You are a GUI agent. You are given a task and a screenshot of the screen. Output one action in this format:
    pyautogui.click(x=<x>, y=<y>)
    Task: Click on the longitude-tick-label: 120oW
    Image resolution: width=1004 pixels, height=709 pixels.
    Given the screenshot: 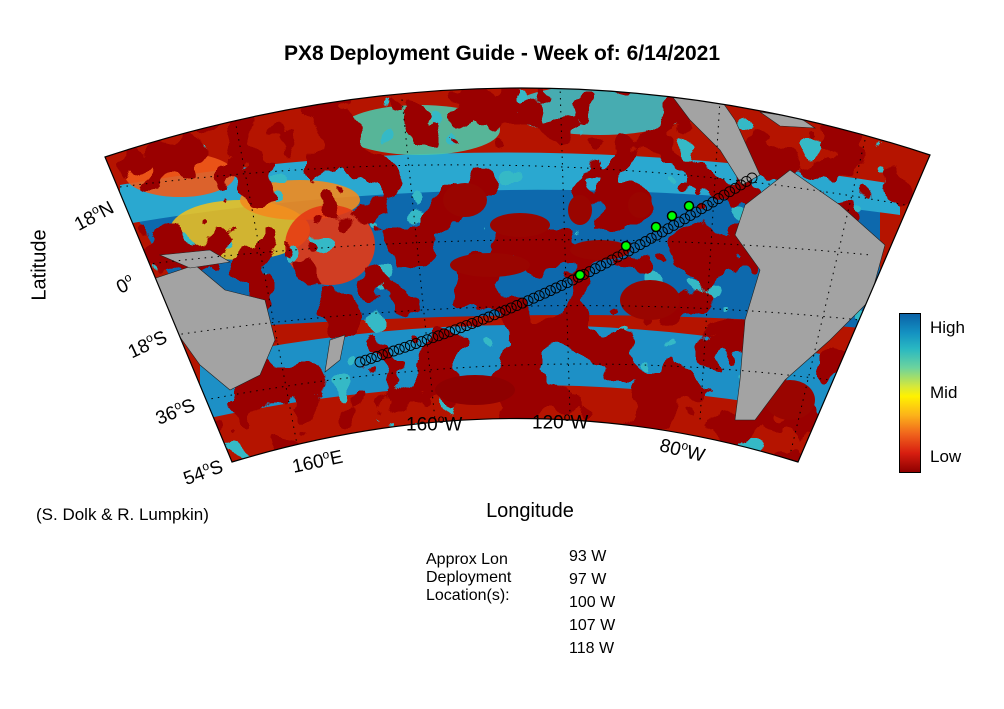 What is the action you would take?
    pyautogui.click(x=560, y=422)
    